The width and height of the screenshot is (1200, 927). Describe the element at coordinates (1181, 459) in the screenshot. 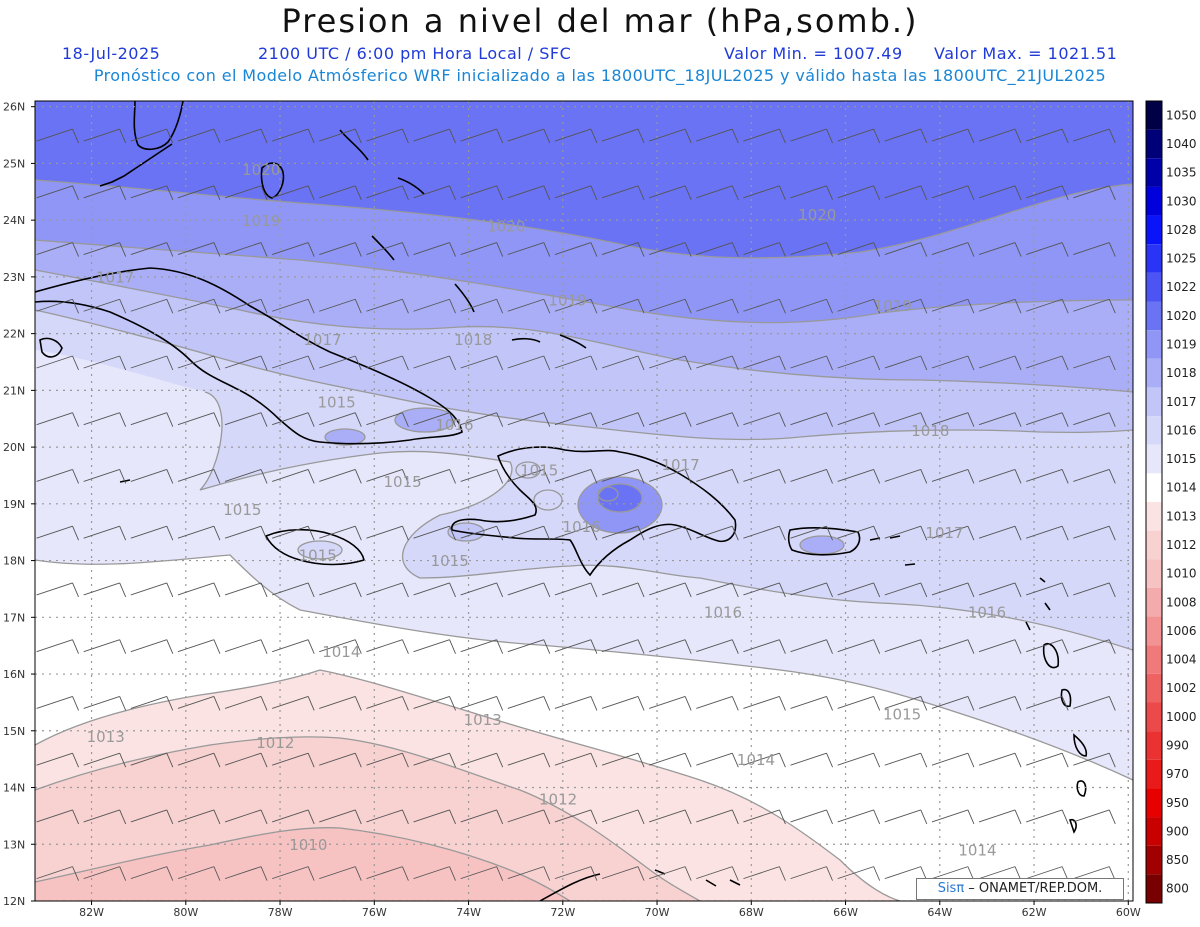

I see `colorbar-label: 1015` at that location.